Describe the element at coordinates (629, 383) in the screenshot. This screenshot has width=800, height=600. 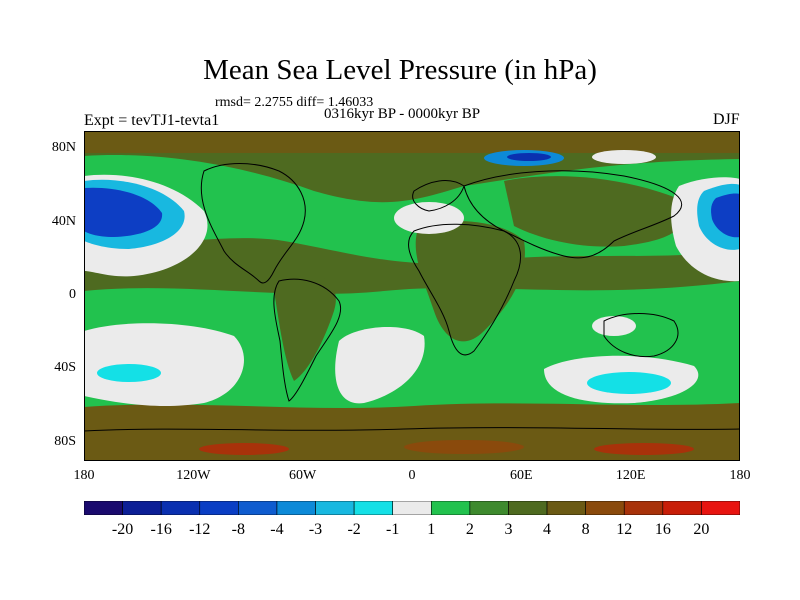
I see `low-indian-ocean` at that location.